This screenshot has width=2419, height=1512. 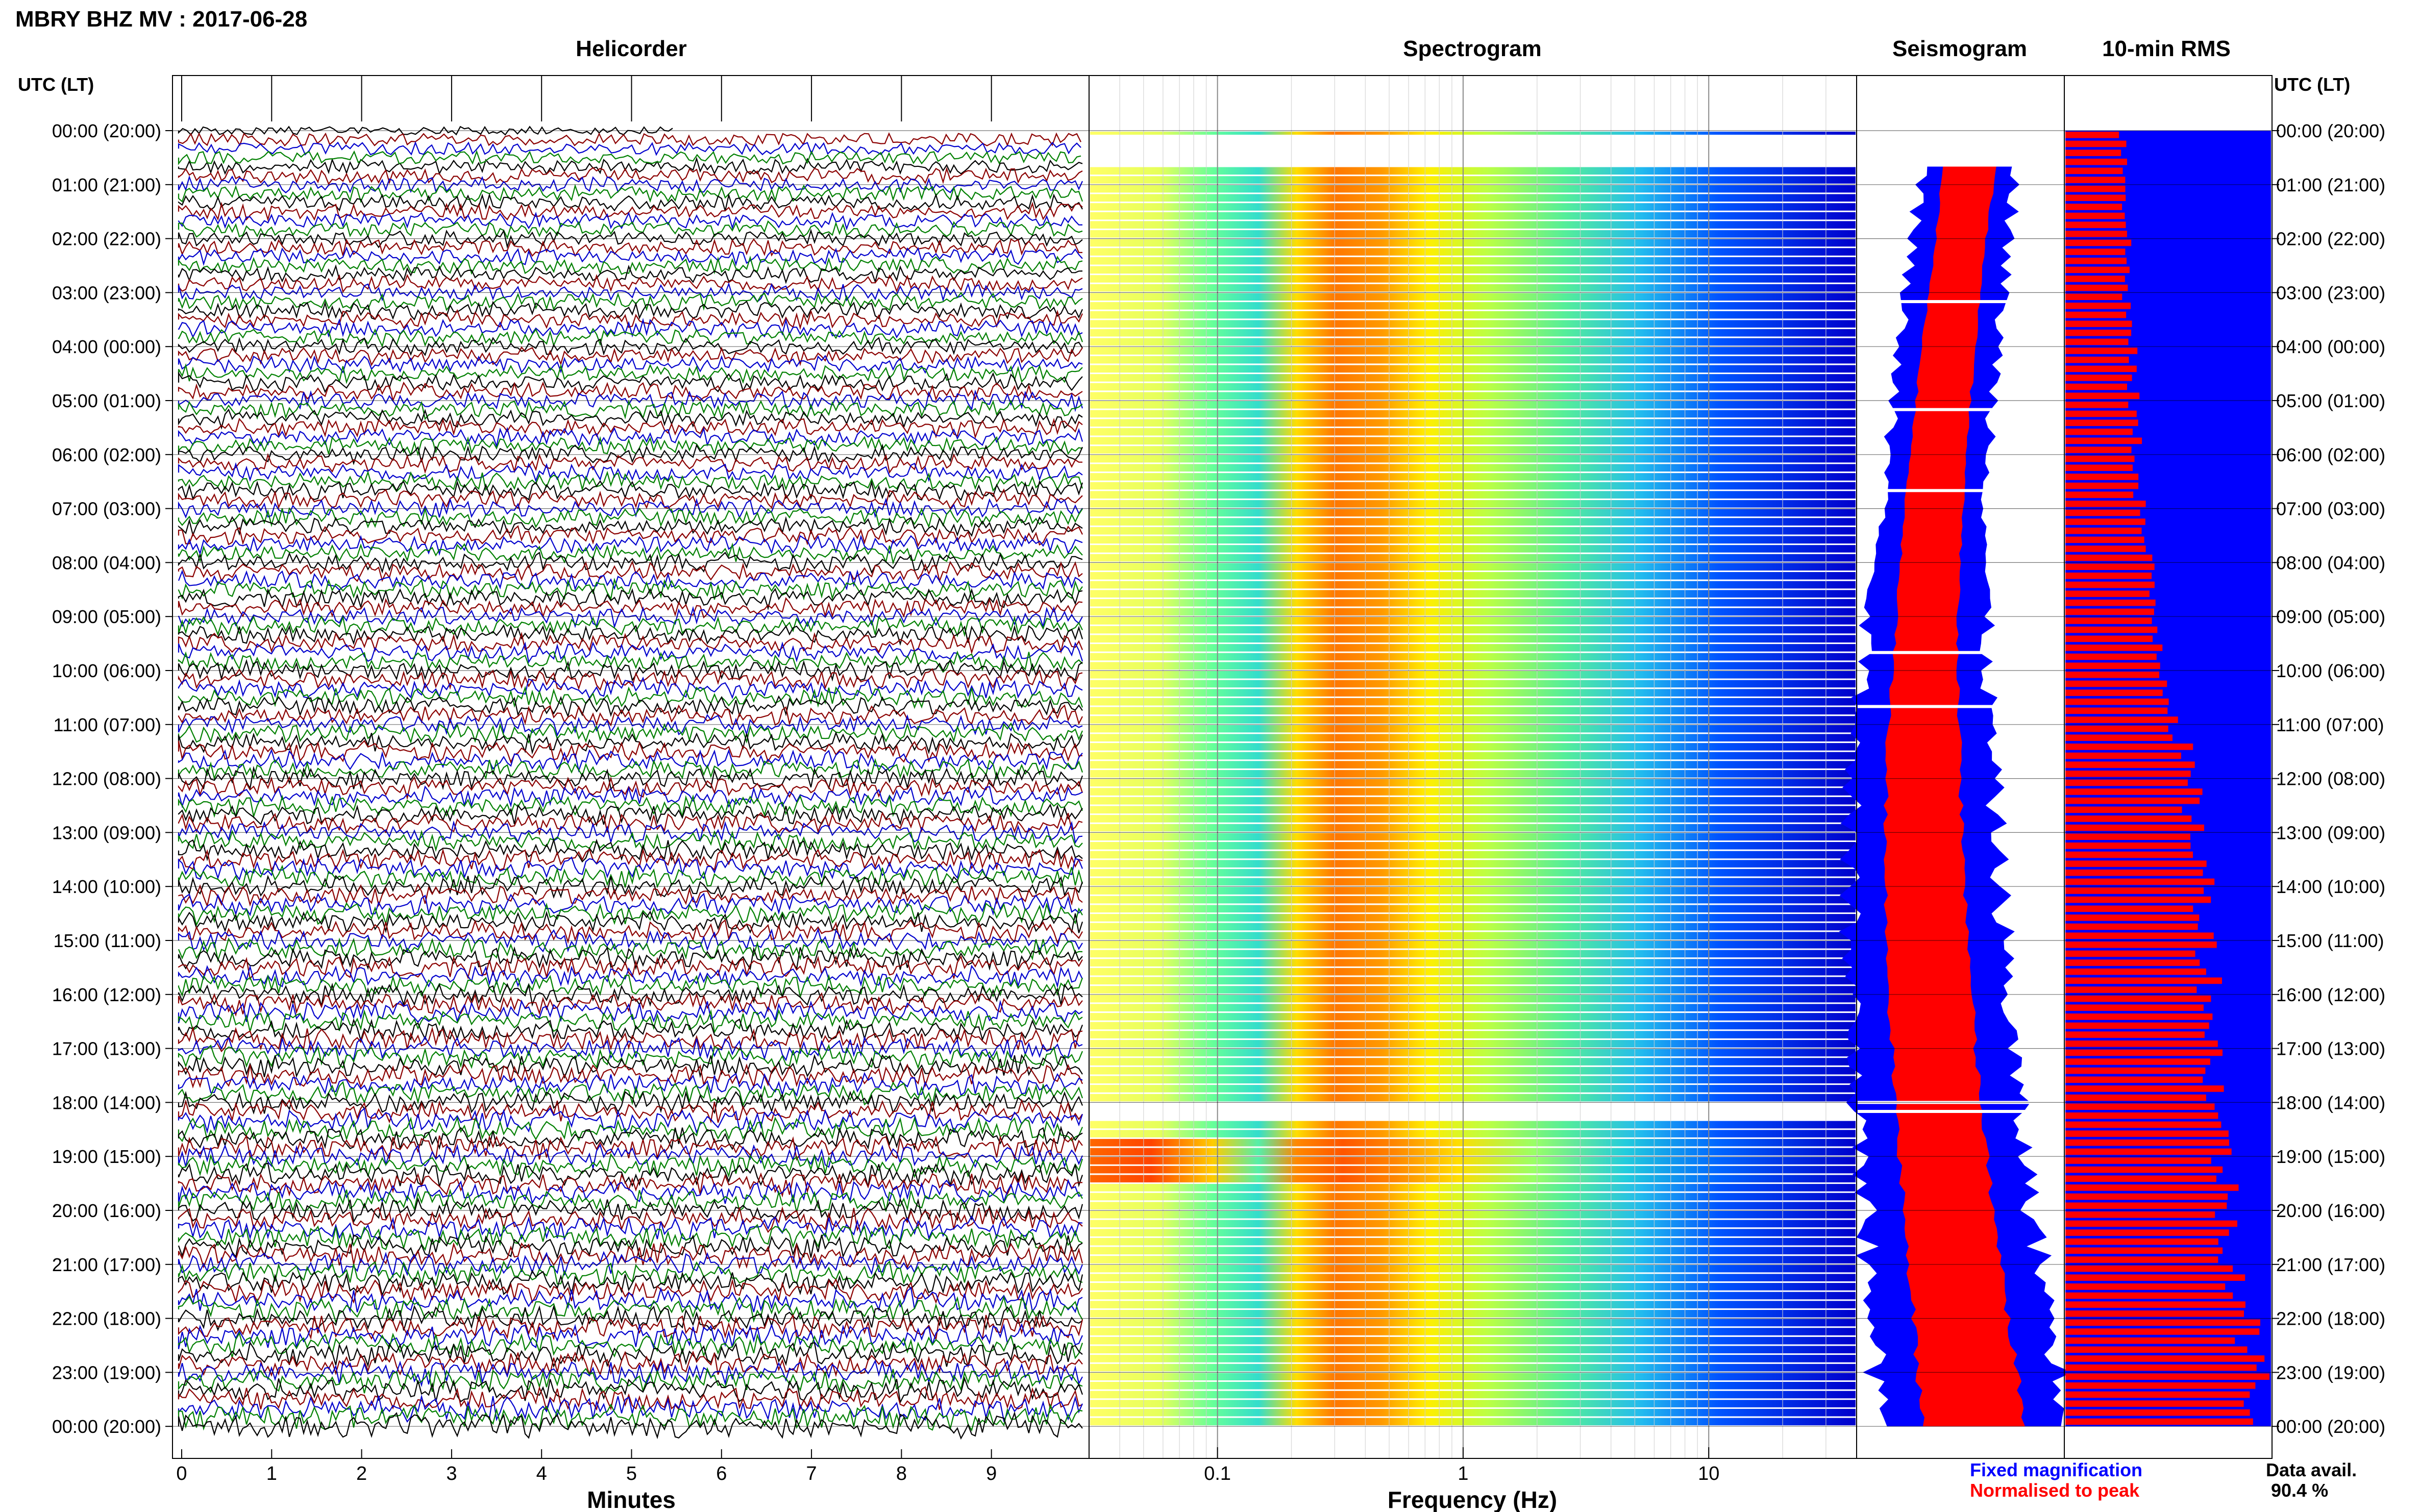 I want to click on spectrogram-xlabel: Frequency (Hz), so click(x=1472, y=1499).